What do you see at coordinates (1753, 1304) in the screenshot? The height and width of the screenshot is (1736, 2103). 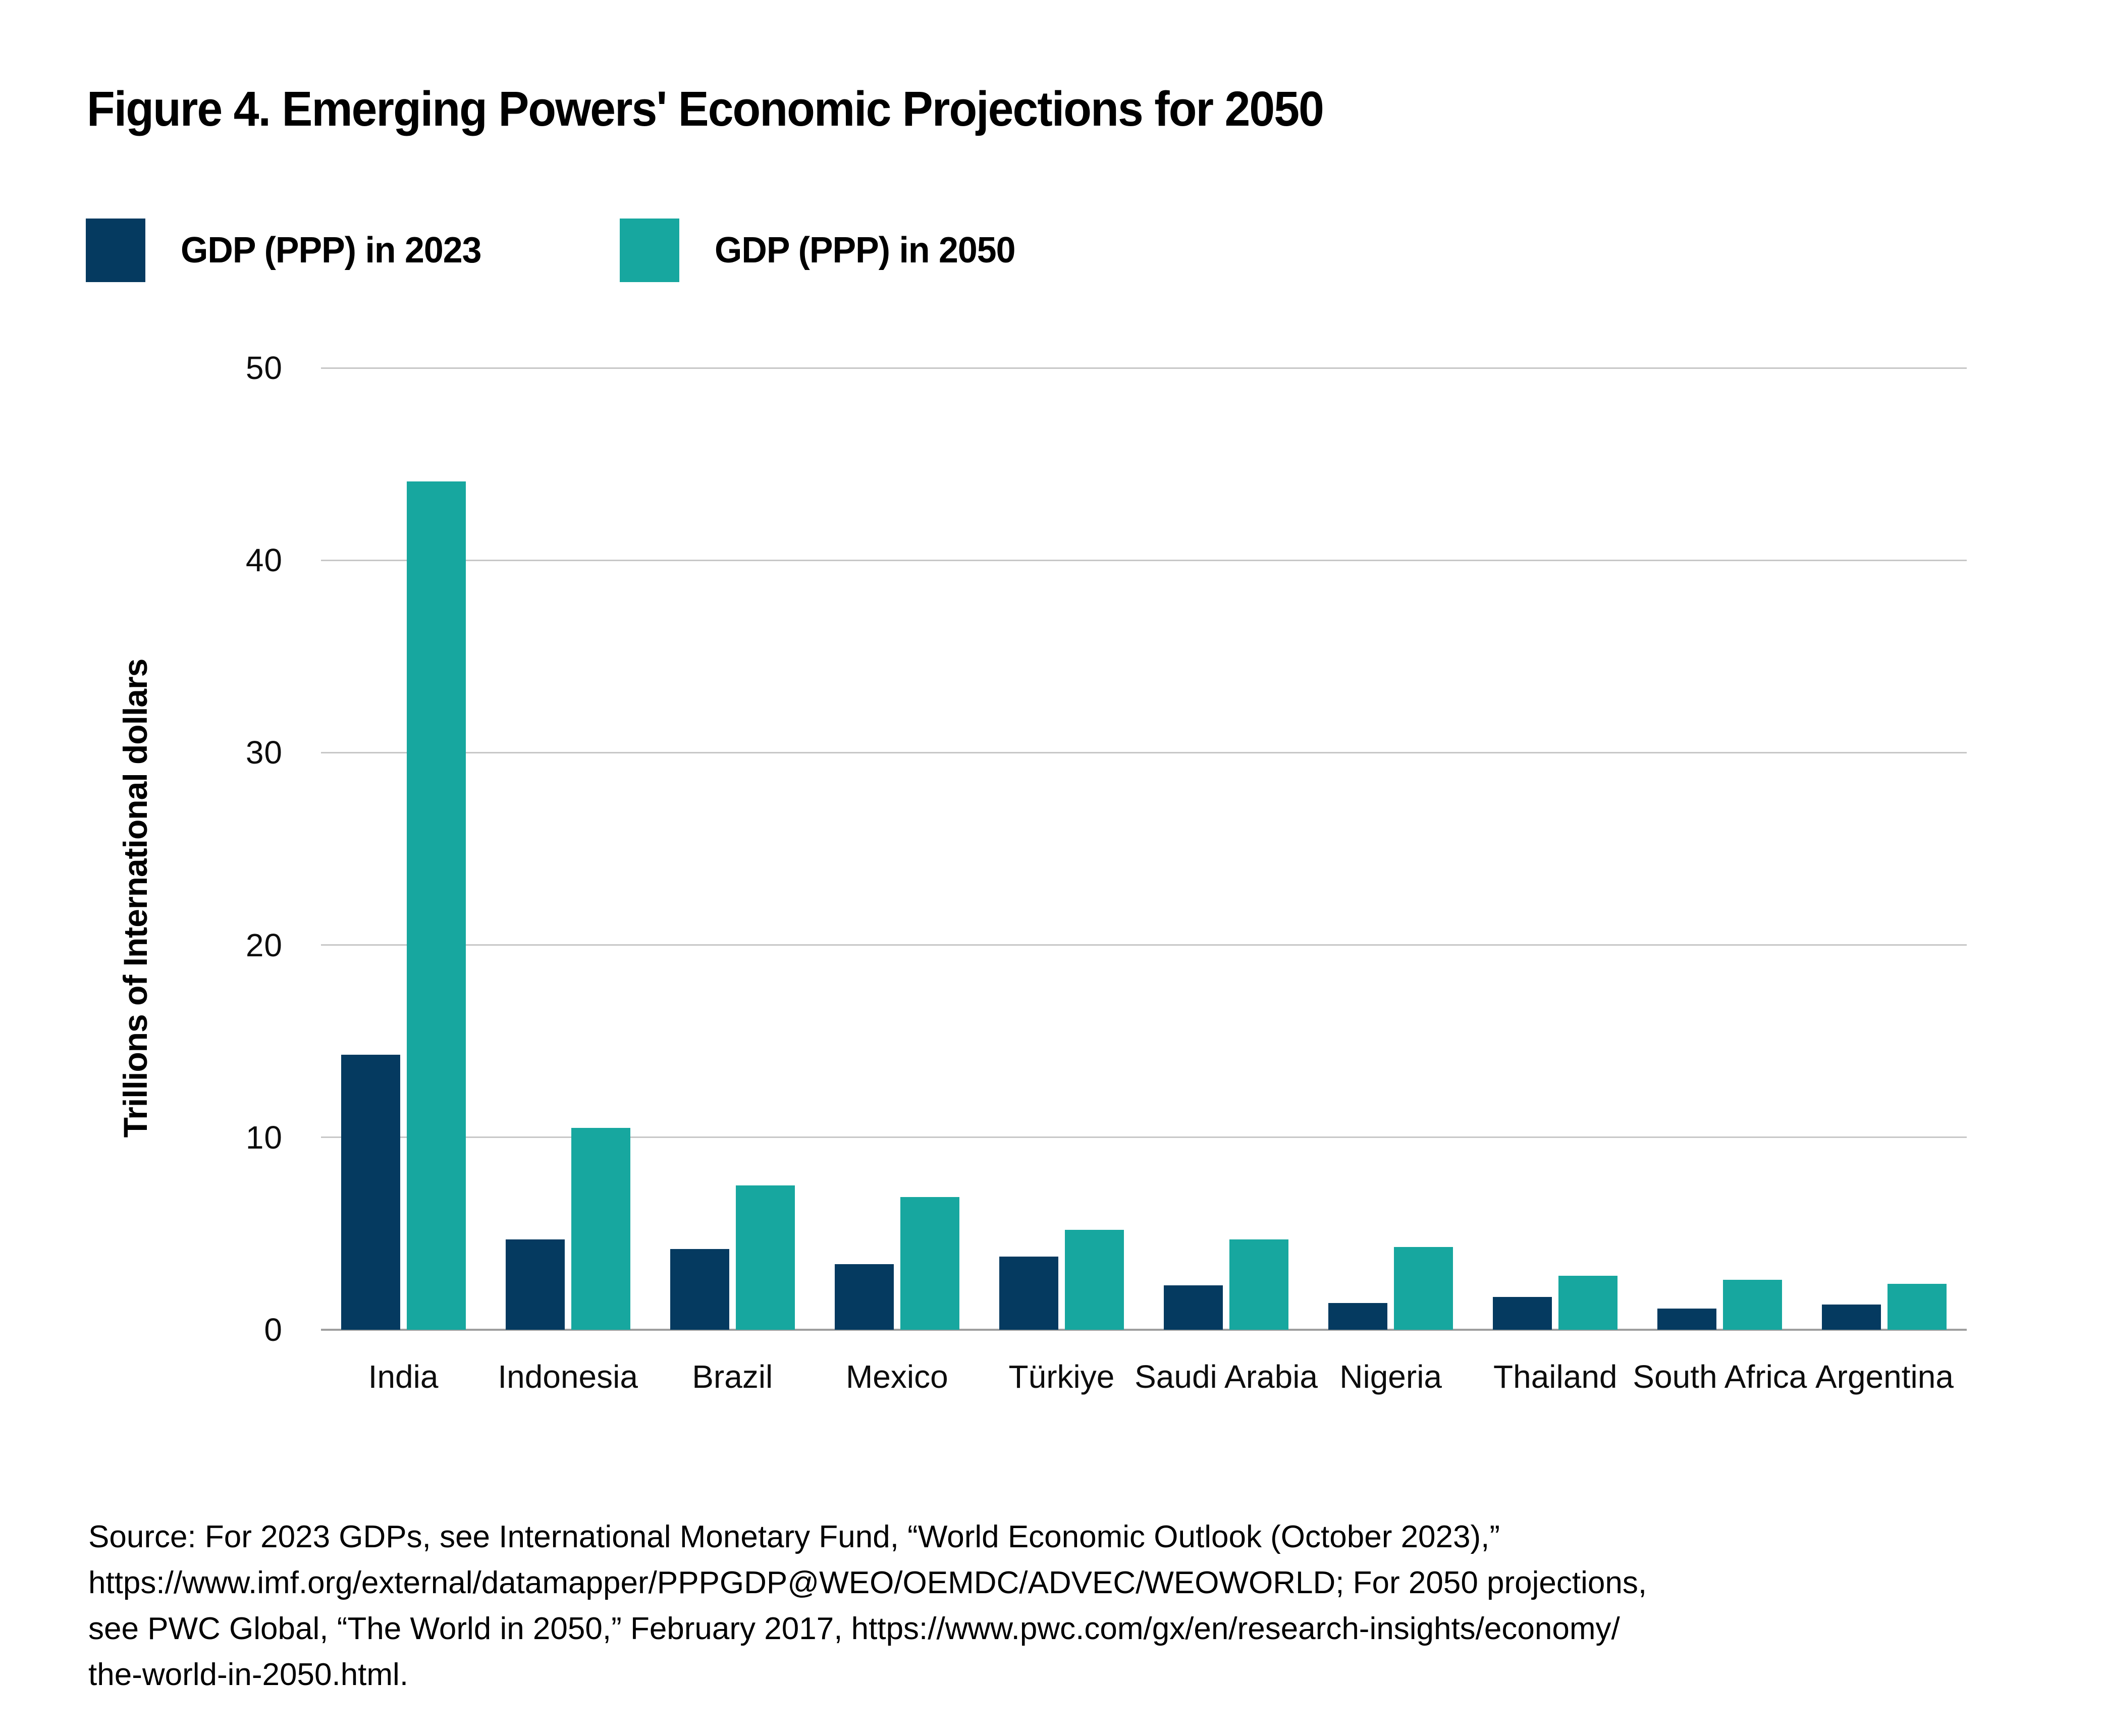 I see `bar-2050-south-africa` at bounding box center [1753, 1304].